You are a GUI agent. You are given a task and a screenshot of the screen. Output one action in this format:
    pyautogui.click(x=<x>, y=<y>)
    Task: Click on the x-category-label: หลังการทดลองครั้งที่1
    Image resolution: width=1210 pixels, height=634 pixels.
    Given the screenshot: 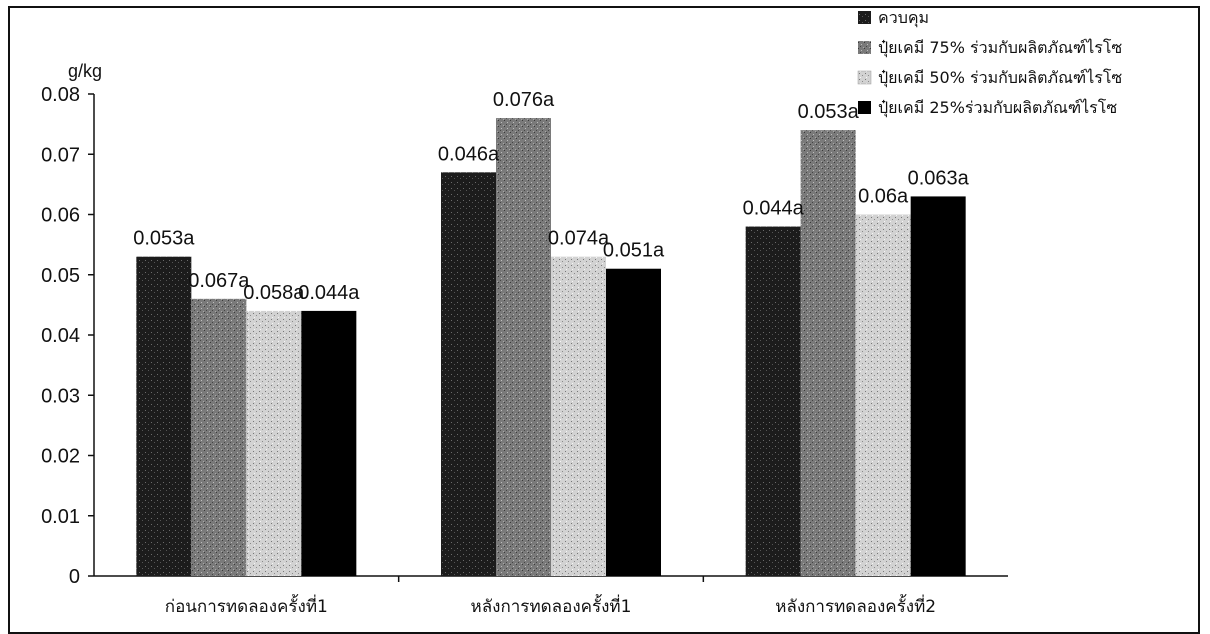 What is the action you would take?
    pyautogui.click(x=551, y=605)
    